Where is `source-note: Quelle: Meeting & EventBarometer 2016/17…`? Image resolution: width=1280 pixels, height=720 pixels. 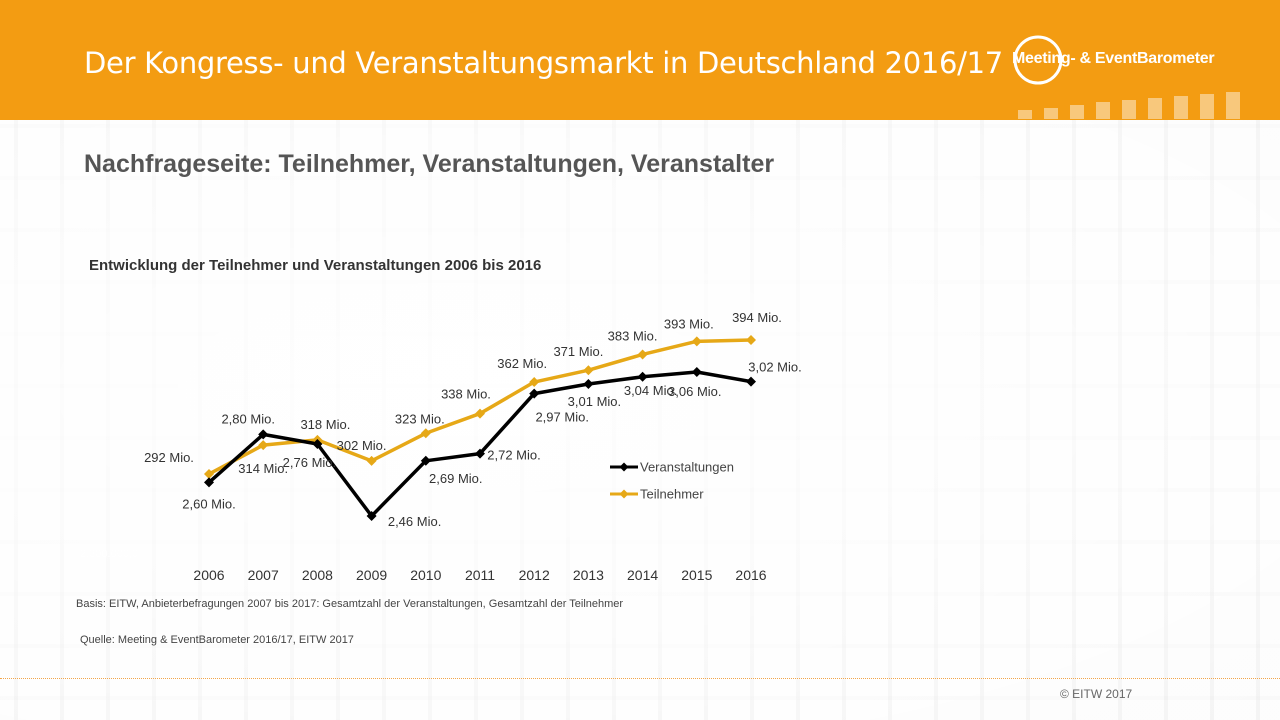 source-note: Quelle: Meeting & EventBarometer 2016/17… is located at coordinates (217, 640).